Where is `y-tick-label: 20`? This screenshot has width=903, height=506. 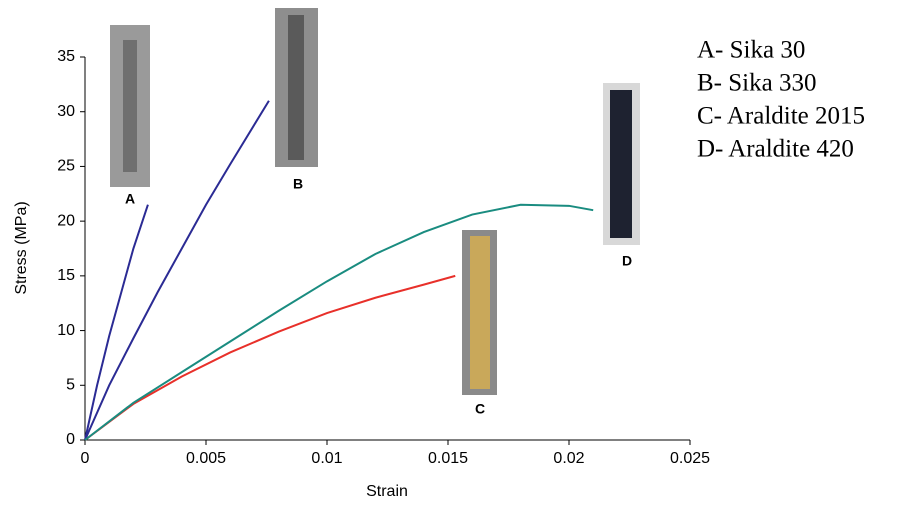
y-tick-label: 20 is located at coordinates (66, 220).